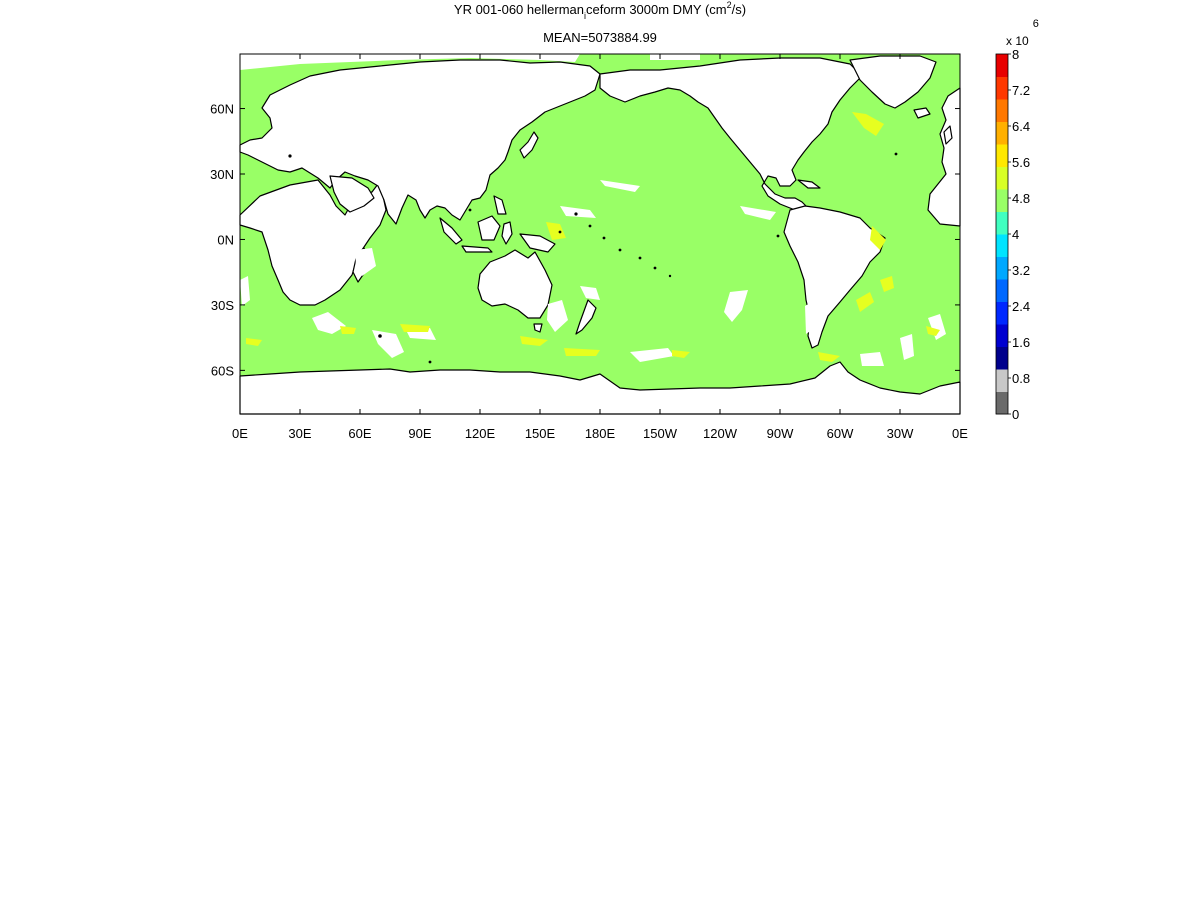 The height and width of the screenshot is (900, 1200). What do you see at coordinates (1015, 54) in the screenshot?
I see `colorbar-tick-label: 8` at bounding box center [1015, 54].